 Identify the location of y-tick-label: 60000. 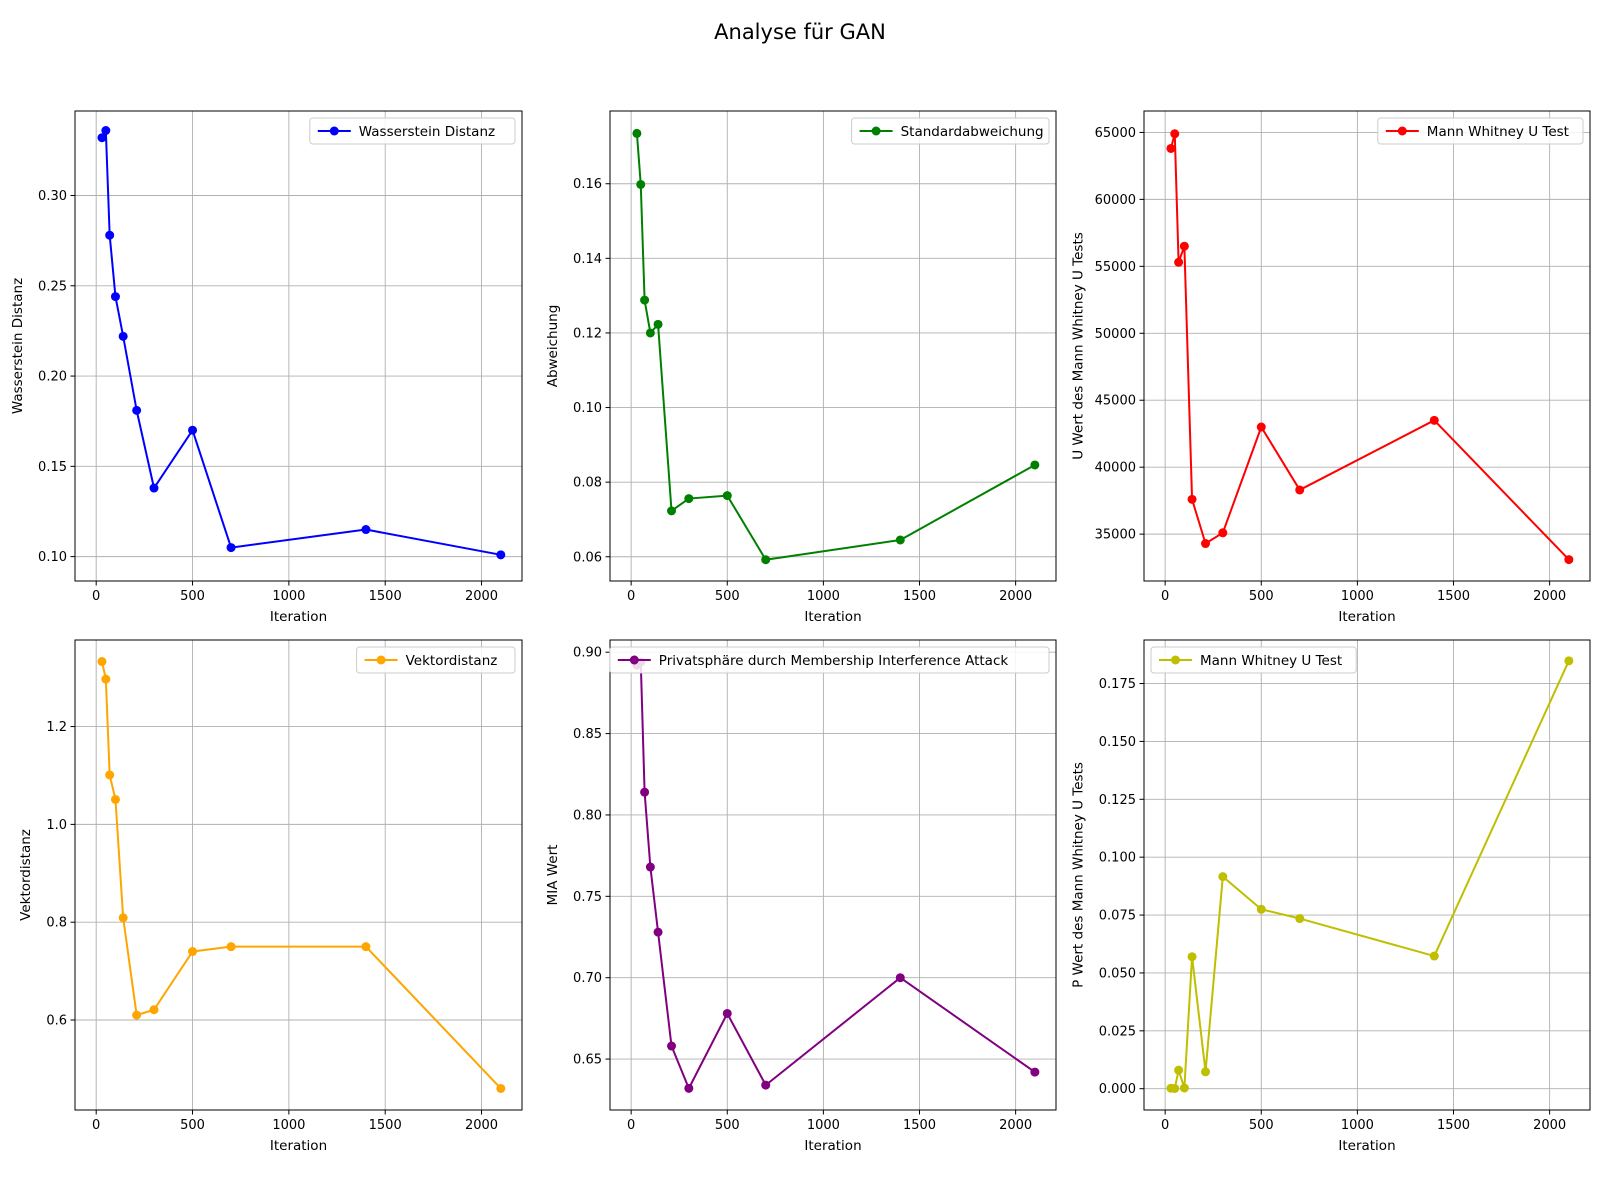
(1115, 200).